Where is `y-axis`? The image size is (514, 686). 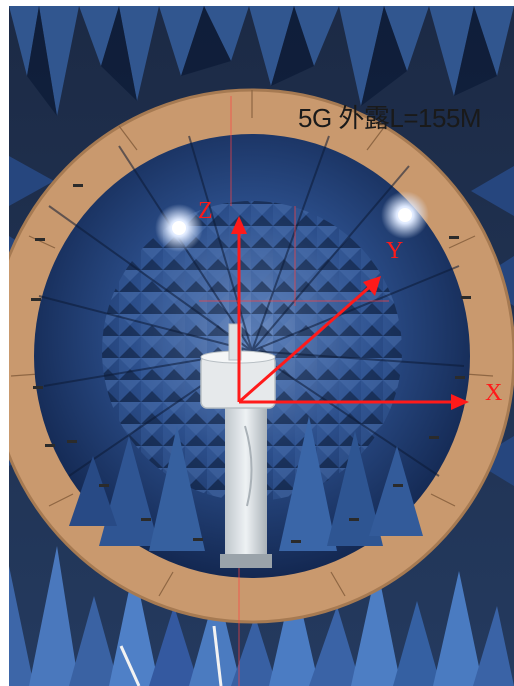
y-axis is located at coordinates (306, 343).